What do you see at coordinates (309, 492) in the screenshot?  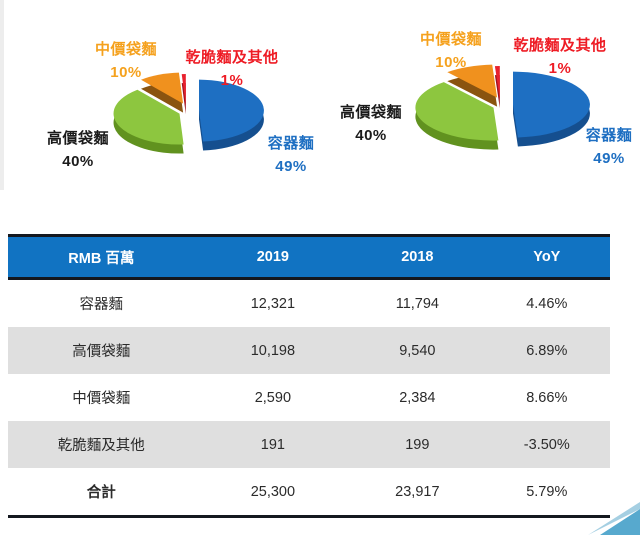 I see `table-row-total: 合計 25,300 23,917 5.79%` at bounding box center [309, 492].